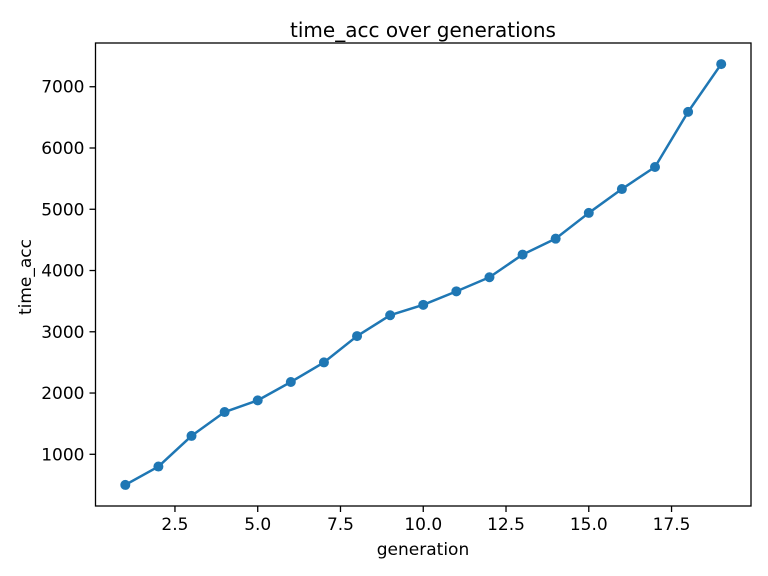 The height and width of the screenshot is (576, 768). Describe the element at coordinates (62, 88) in the screenshot. I see `y-tick-label: 7000` at that location.